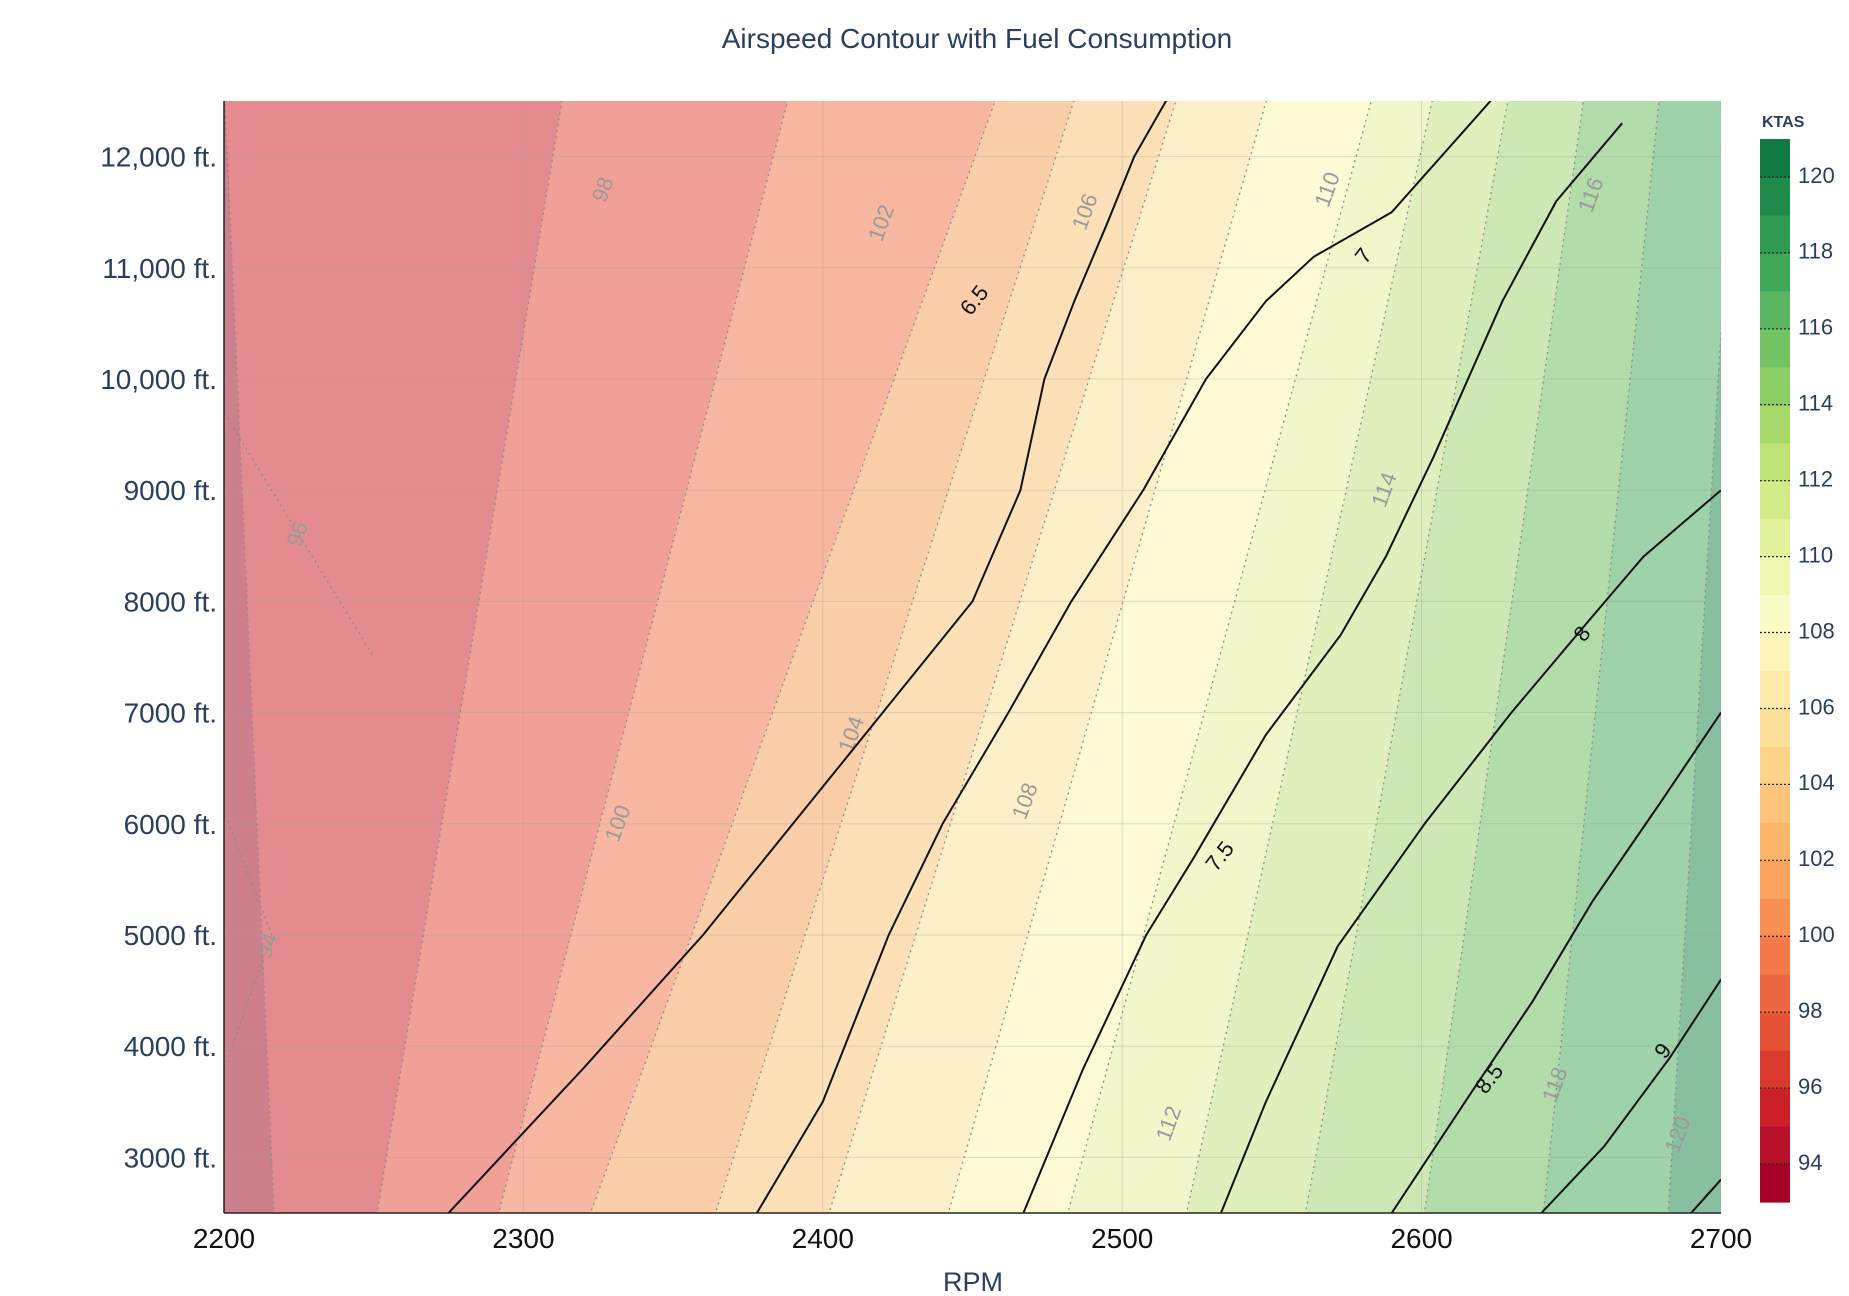 The width and height of the screenshot is (1849, 1296). I want to click on colorbar: 94 96 98 100 102 104 106 108 110 112 114 116 118 120, so click(1797, 671).